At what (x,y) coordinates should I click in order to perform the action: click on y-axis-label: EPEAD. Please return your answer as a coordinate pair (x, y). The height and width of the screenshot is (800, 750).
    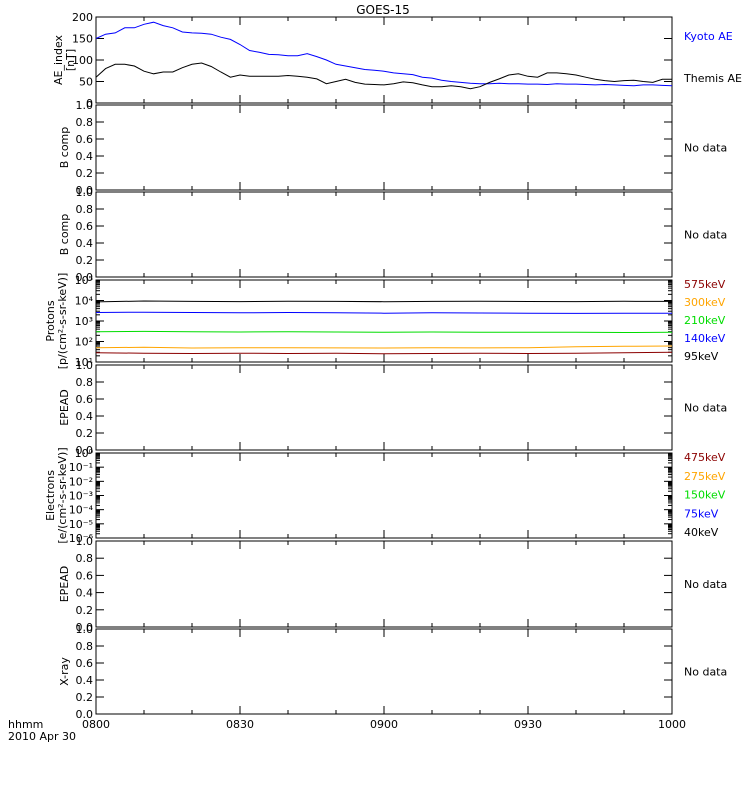
    Looking at the image, I should click on (64, 584).